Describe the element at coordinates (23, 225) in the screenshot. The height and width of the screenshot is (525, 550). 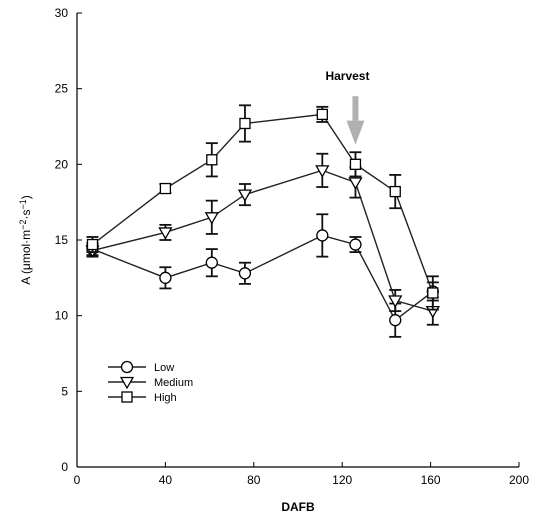
I see `y-axis-label-exp1: −2` at that location.